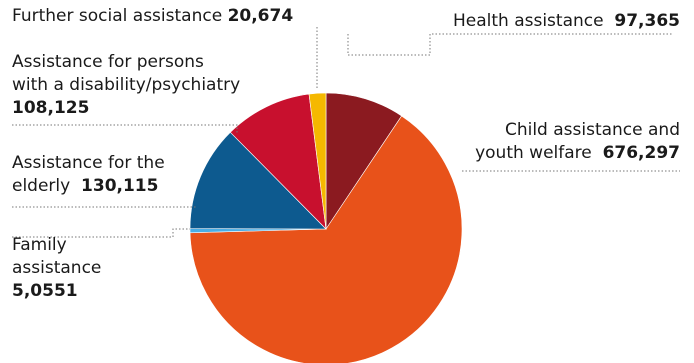 This screenshot has height=363, width=694. I want to click on label-elderly-assistance: Assistance for the elderly 130,115, so click(88, 175).